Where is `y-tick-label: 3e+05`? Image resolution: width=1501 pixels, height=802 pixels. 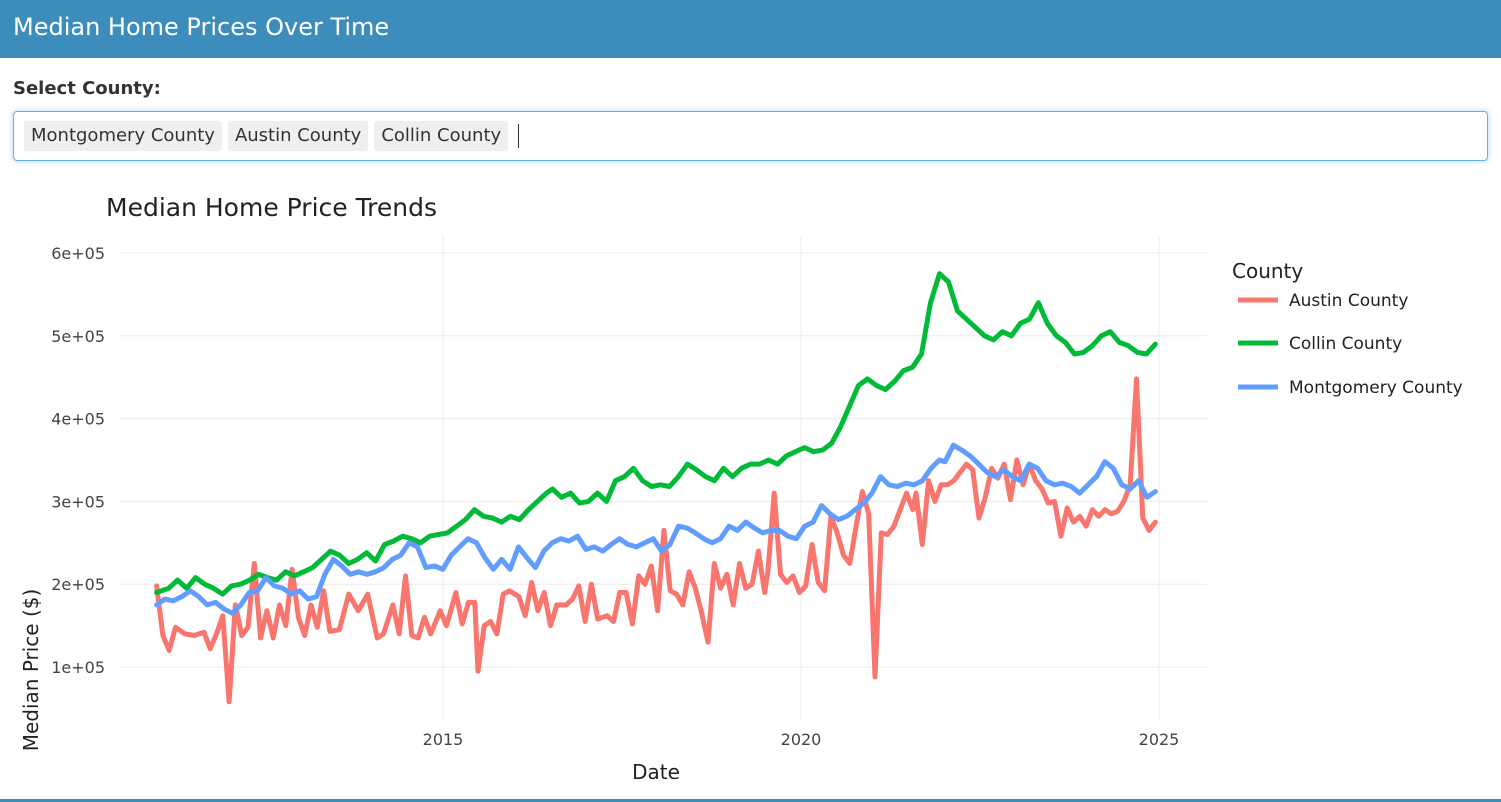
y-tick-label: 3e+05 is located at coordinates (78, 501).